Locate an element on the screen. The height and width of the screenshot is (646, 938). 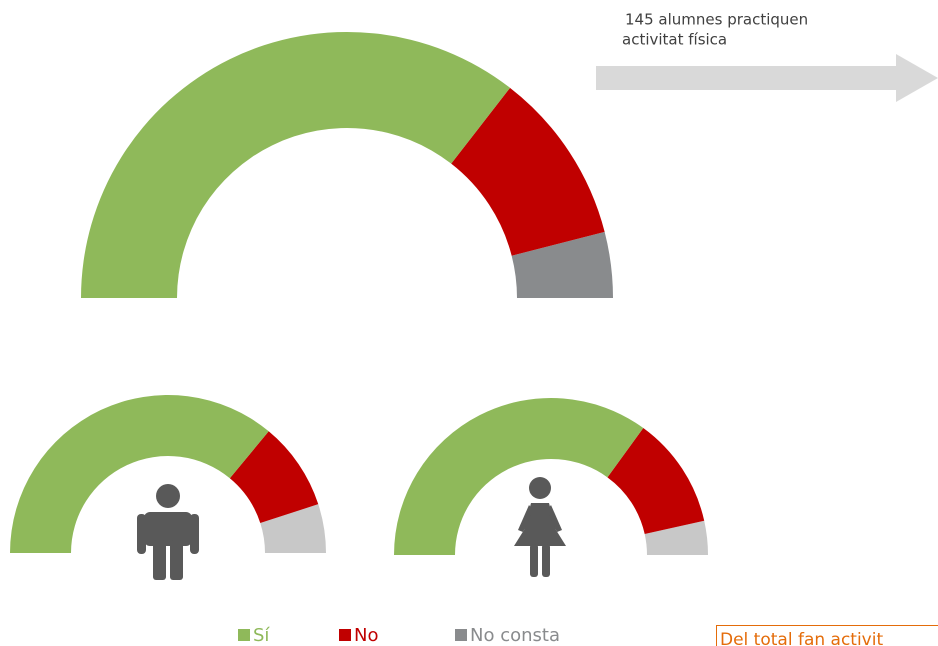
arrow is located at coordinates (767, 78).